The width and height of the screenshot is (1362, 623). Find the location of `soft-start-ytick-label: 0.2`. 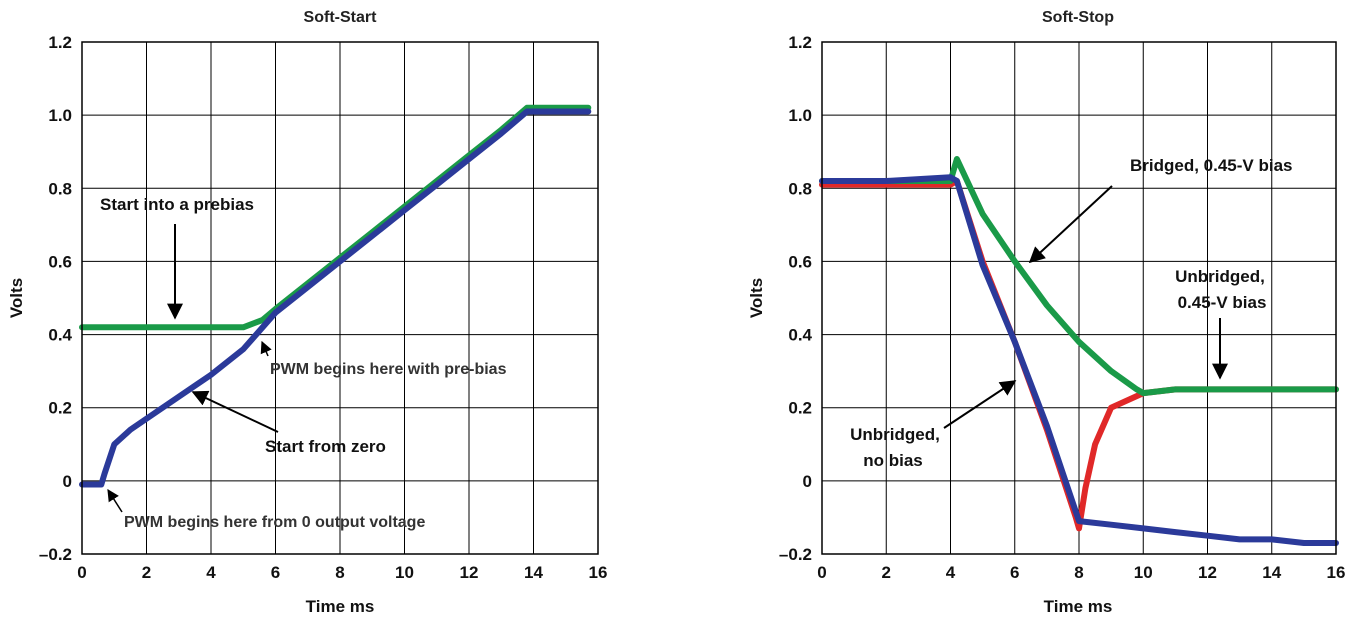

soft-start-ytick-label: 0.2 is located at coordinates (60, 408).